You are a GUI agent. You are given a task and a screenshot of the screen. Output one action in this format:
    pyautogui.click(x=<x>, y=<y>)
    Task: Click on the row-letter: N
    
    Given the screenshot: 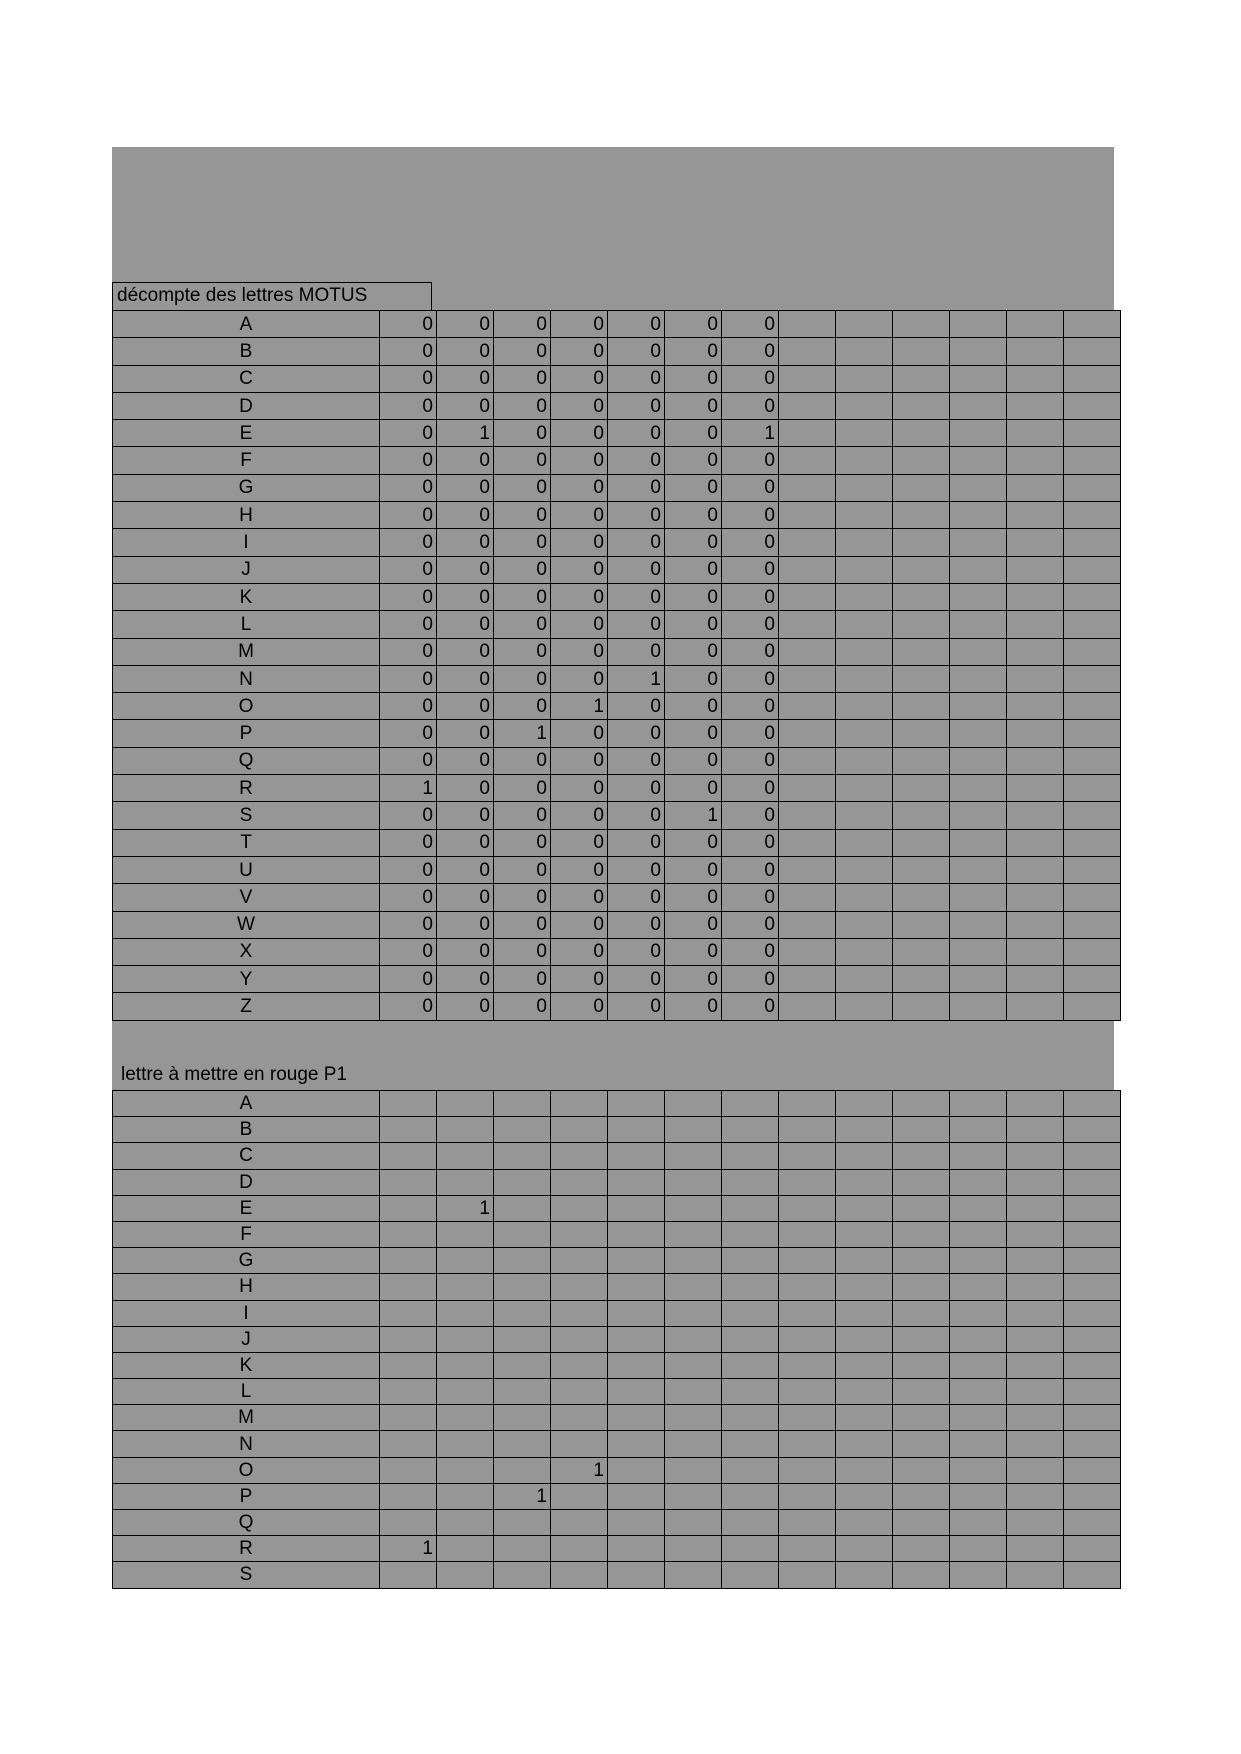 What is the action you would take?
    pyautogui.click(x=246, y=1444)
    